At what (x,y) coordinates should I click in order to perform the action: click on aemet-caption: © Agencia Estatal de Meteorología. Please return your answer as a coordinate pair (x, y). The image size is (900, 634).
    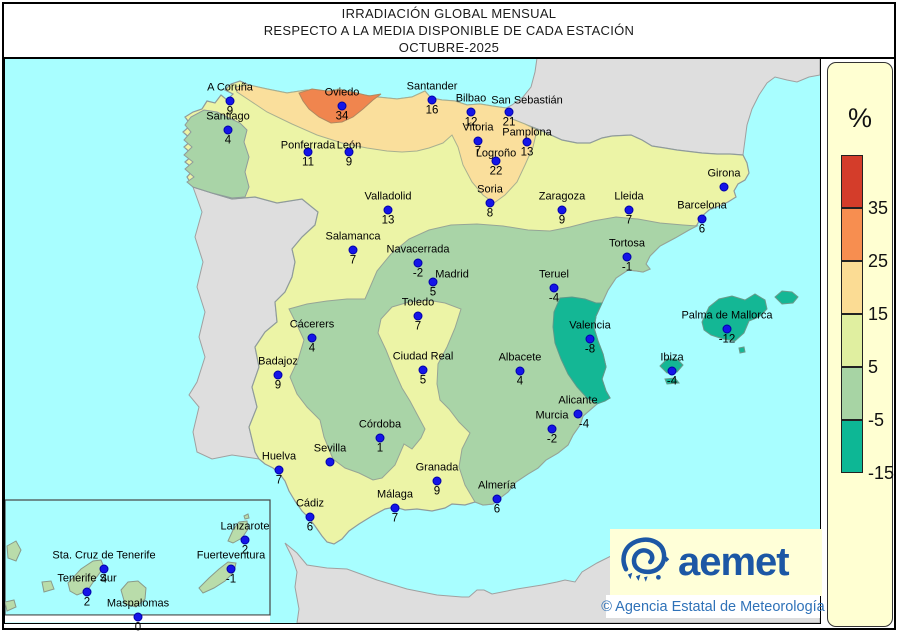
    Looking at the image, I should click on (713, 606).